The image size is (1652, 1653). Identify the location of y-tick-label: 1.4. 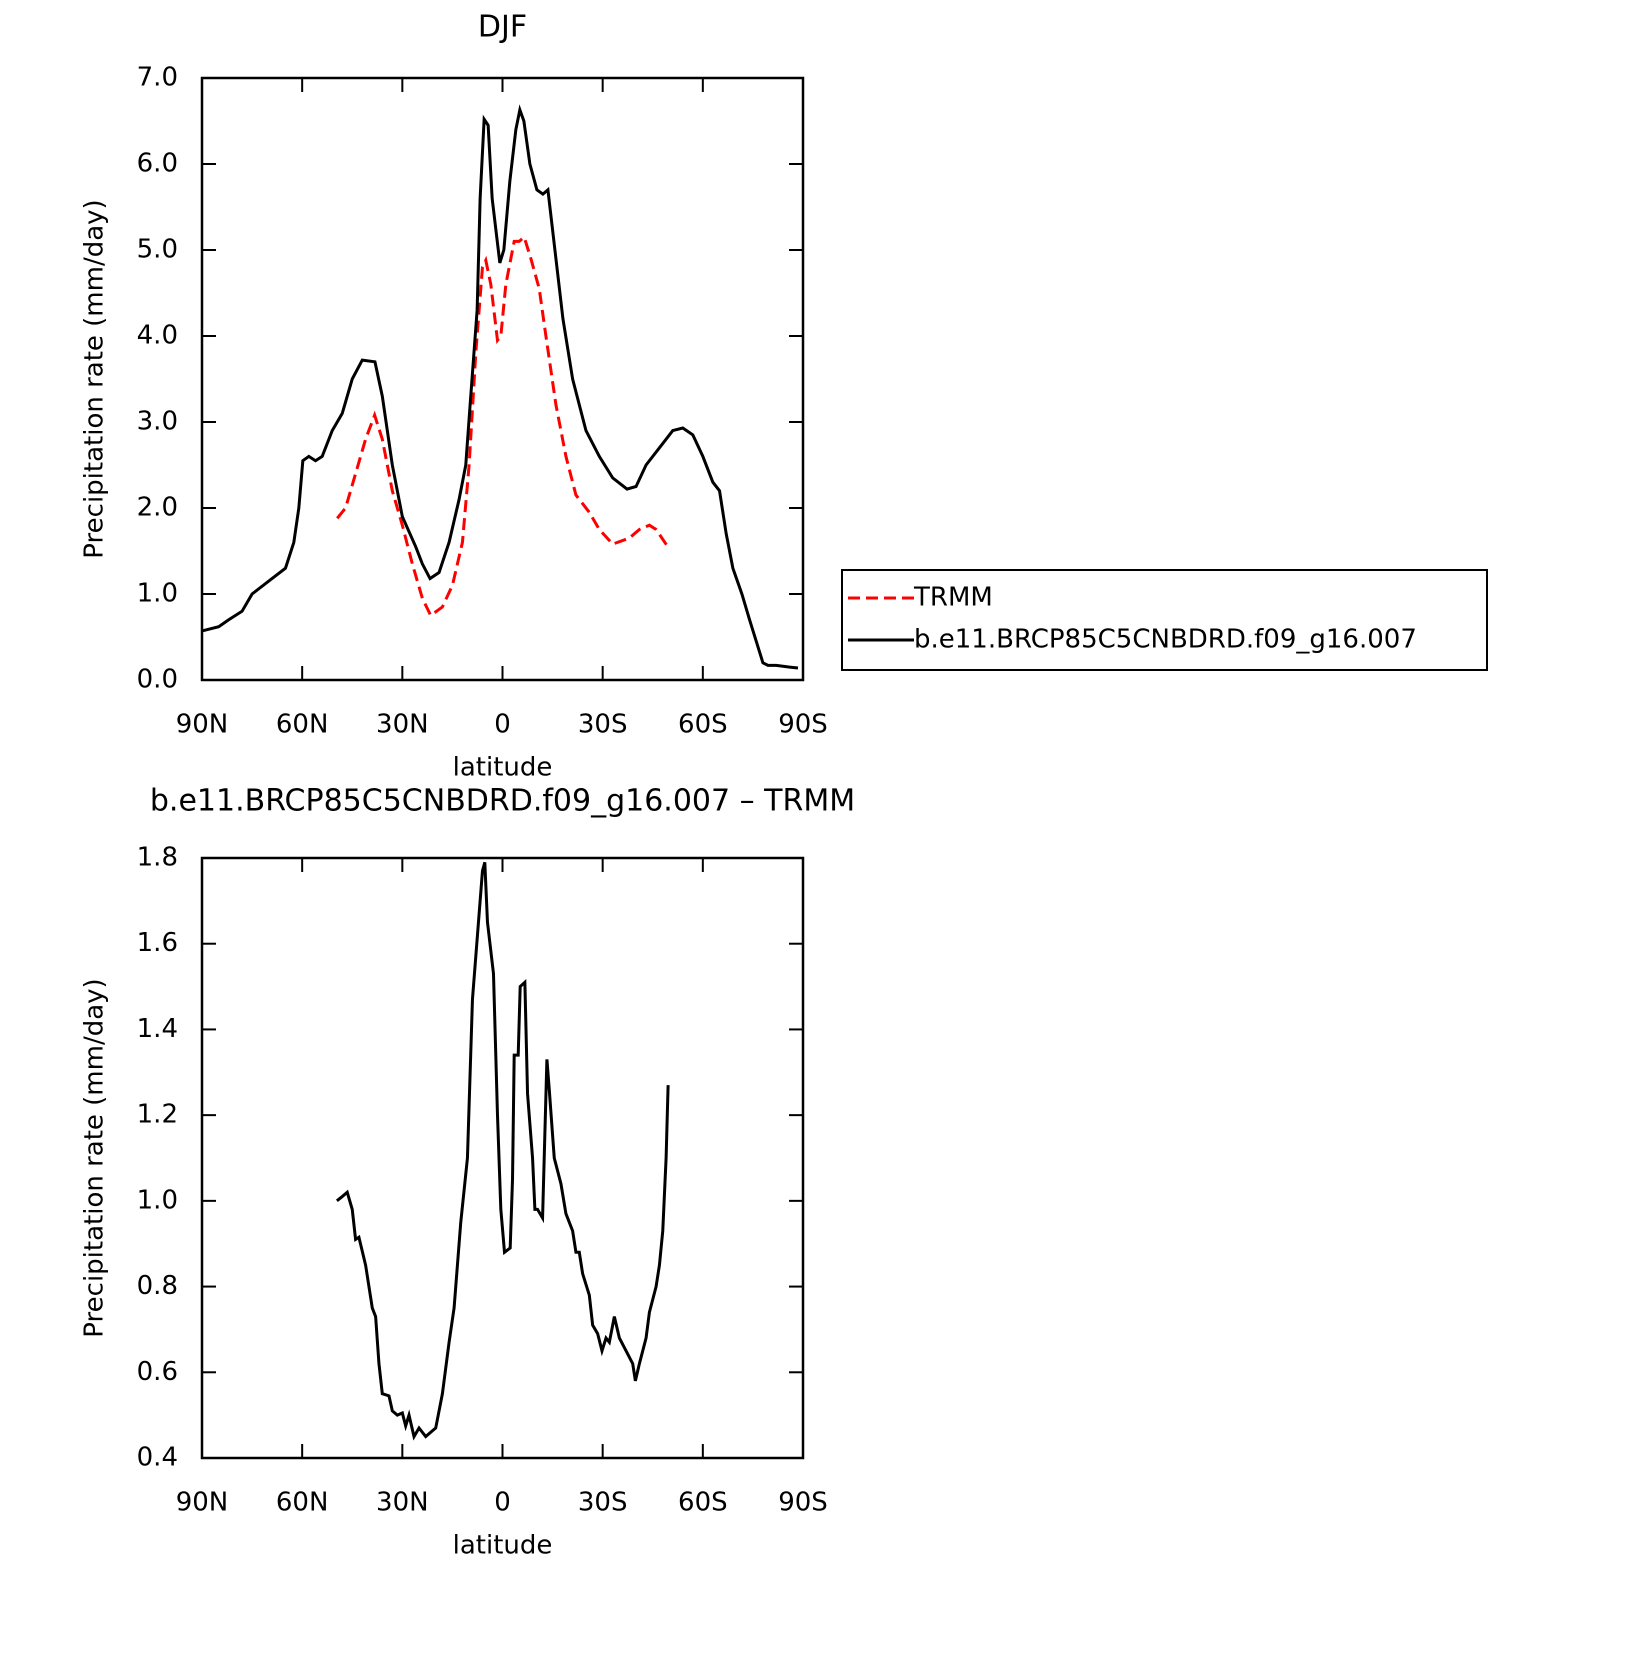
(157, 1029).